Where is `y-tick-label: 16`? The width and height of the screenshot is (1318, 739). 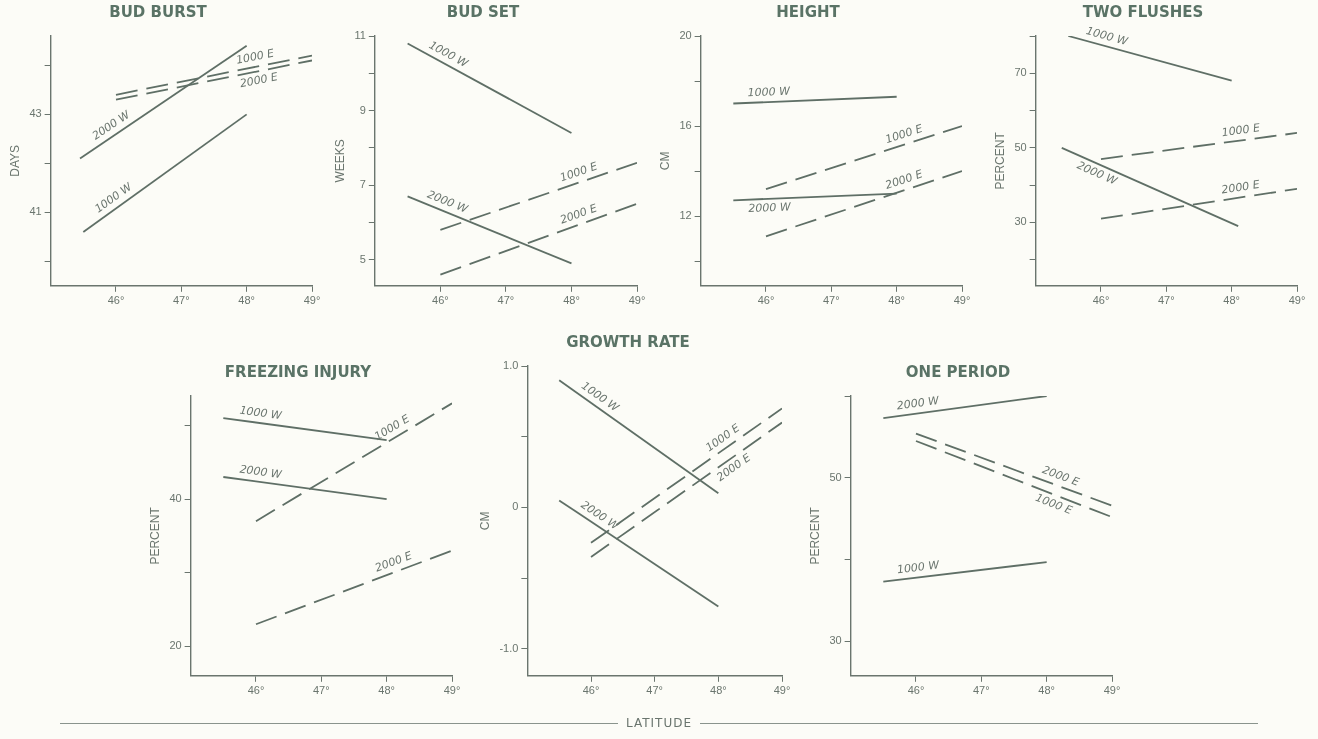 y-tick-label: 16 is located at coordinates (685, 125).